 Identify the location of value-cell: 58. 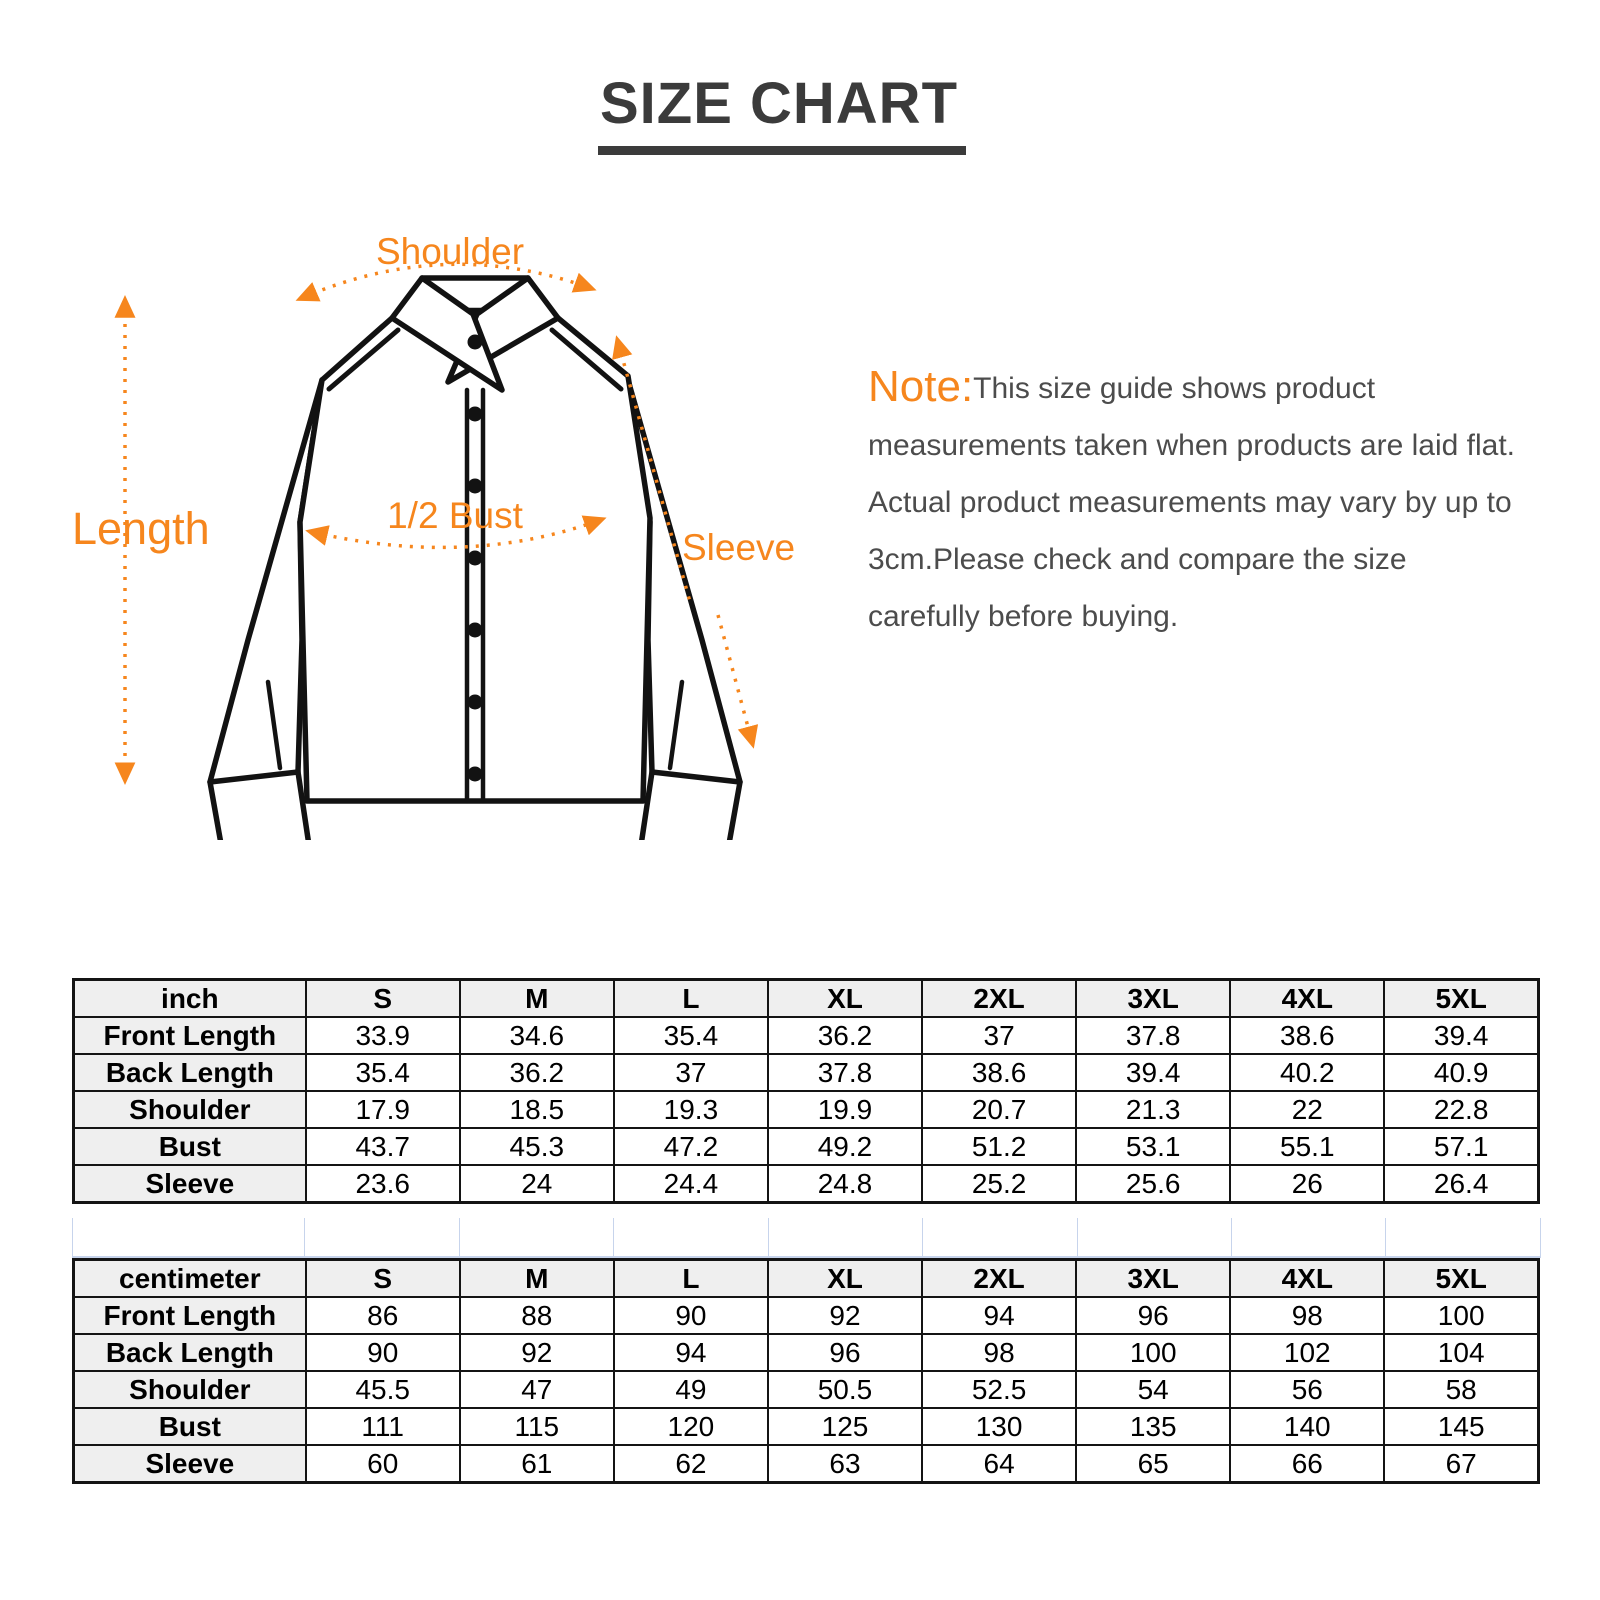
(1461, 1389).